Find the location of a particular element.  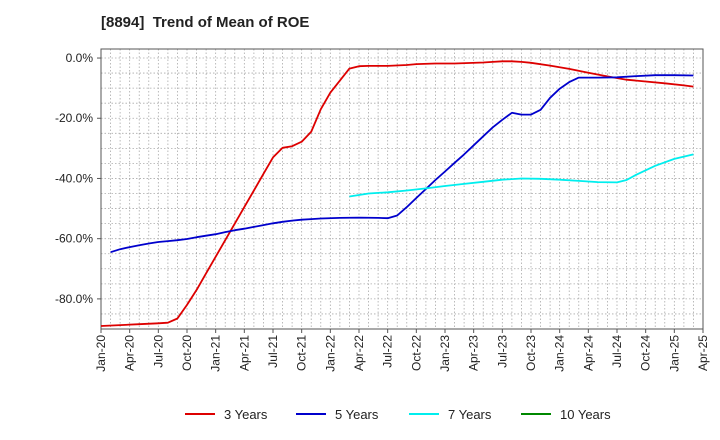

chart-title: [8894] Trend of Mean of ROE is located at coordinates (205, 22).